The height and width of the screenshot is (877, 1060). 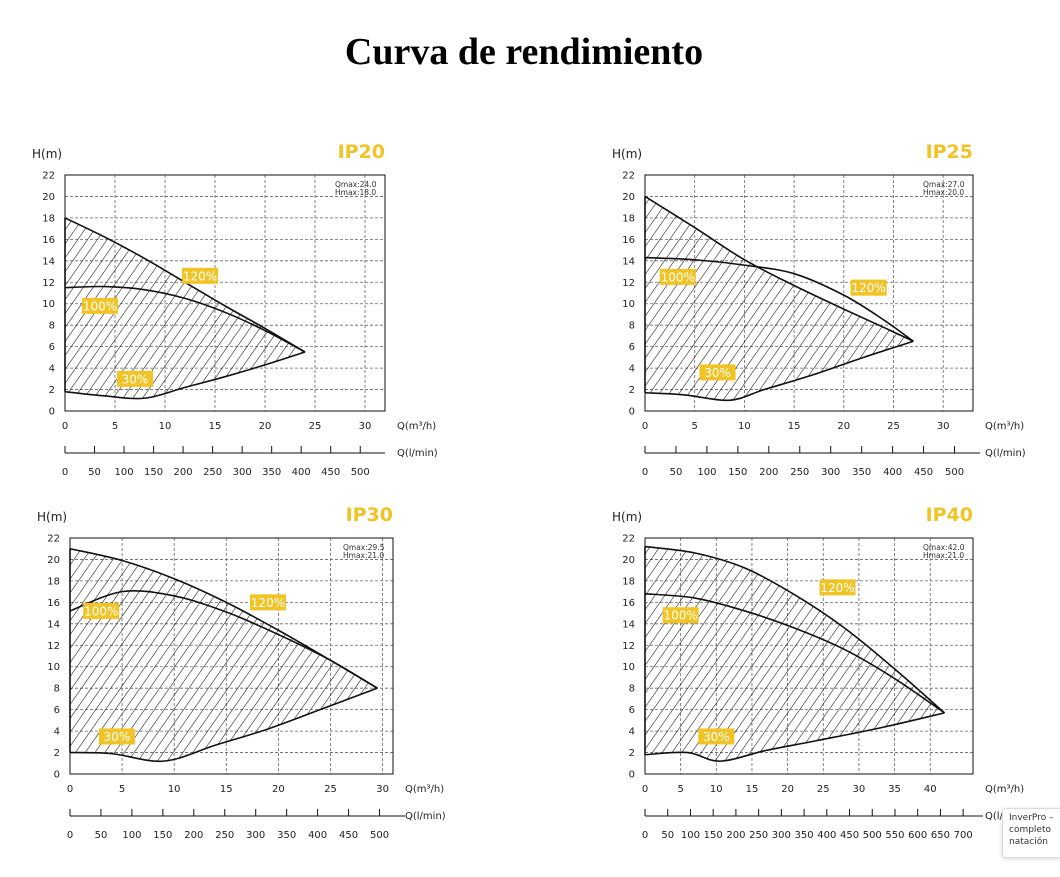 I want to click on x-tick-label: 15, so click(x=752, y=789).